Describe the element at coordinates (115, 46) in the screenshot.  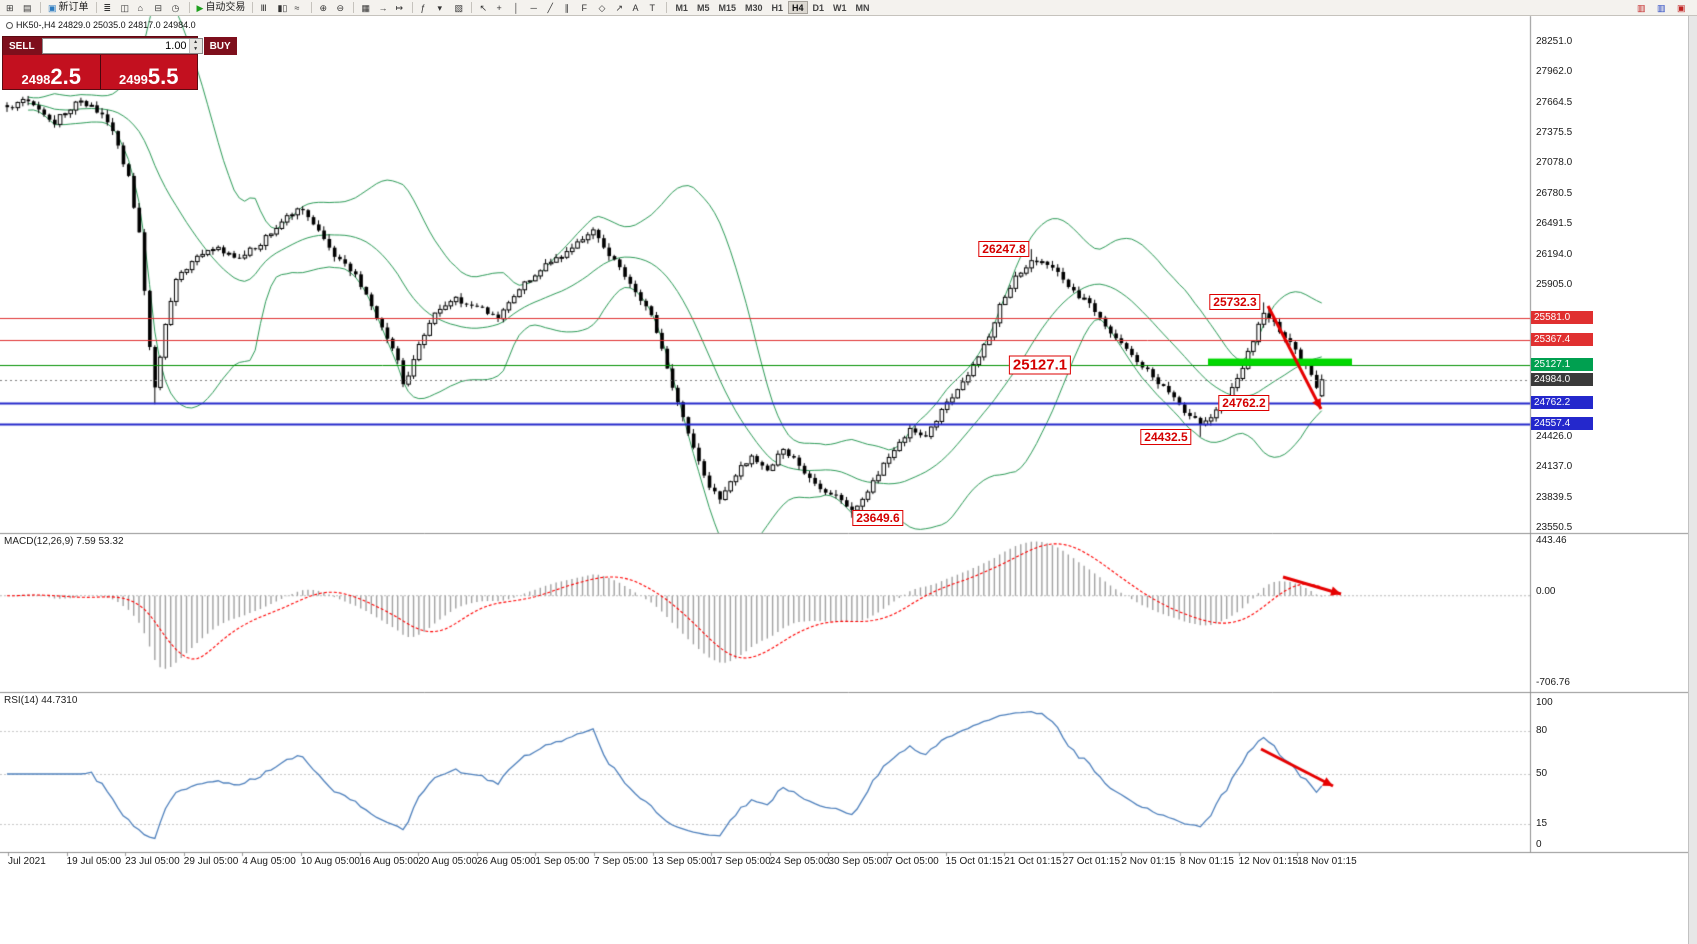
I see `volume-input` at that location.